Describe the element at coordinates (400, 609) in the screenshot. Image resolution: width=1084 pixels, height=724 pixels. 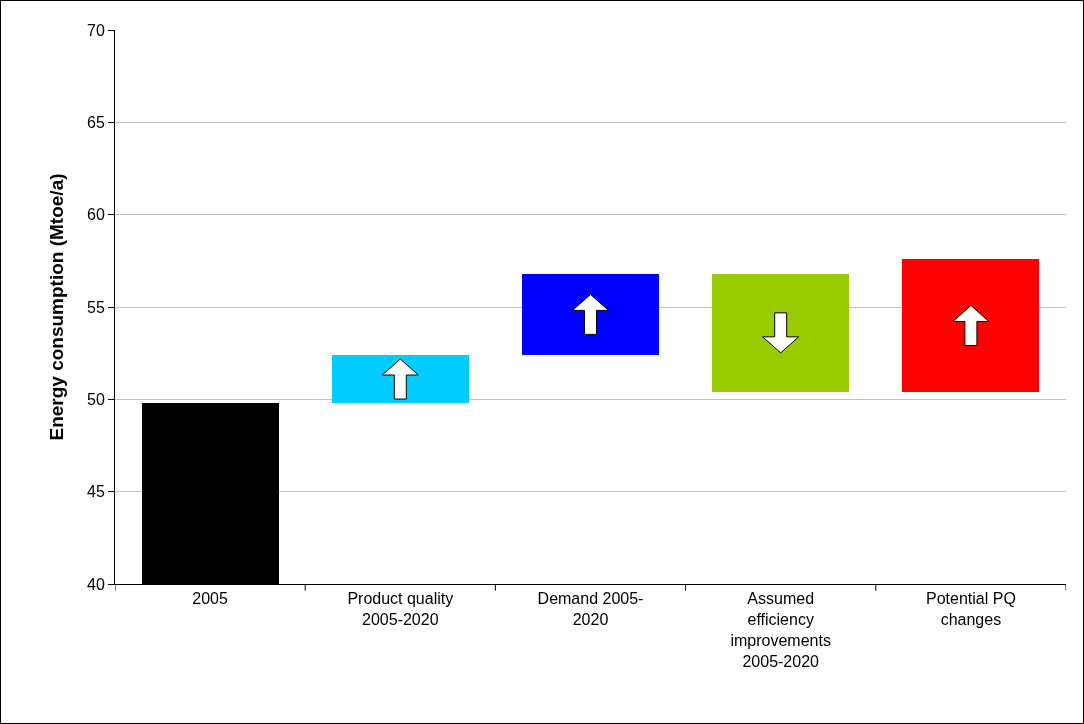
I see `x-tick-label: Product quality 2005-2020` at that location.